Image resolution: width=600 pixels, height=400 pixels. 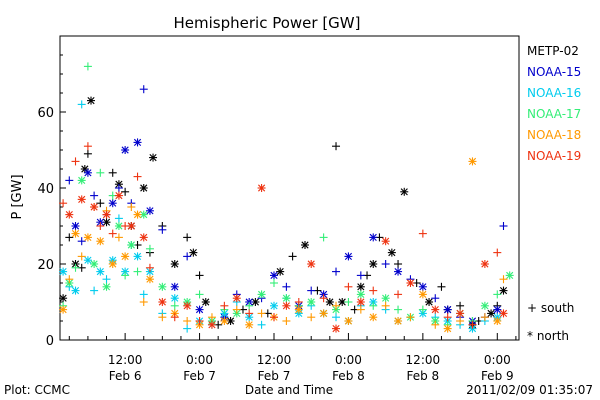 I want to click on x-axis-label: Date and Time, so click(x=289, y=390).